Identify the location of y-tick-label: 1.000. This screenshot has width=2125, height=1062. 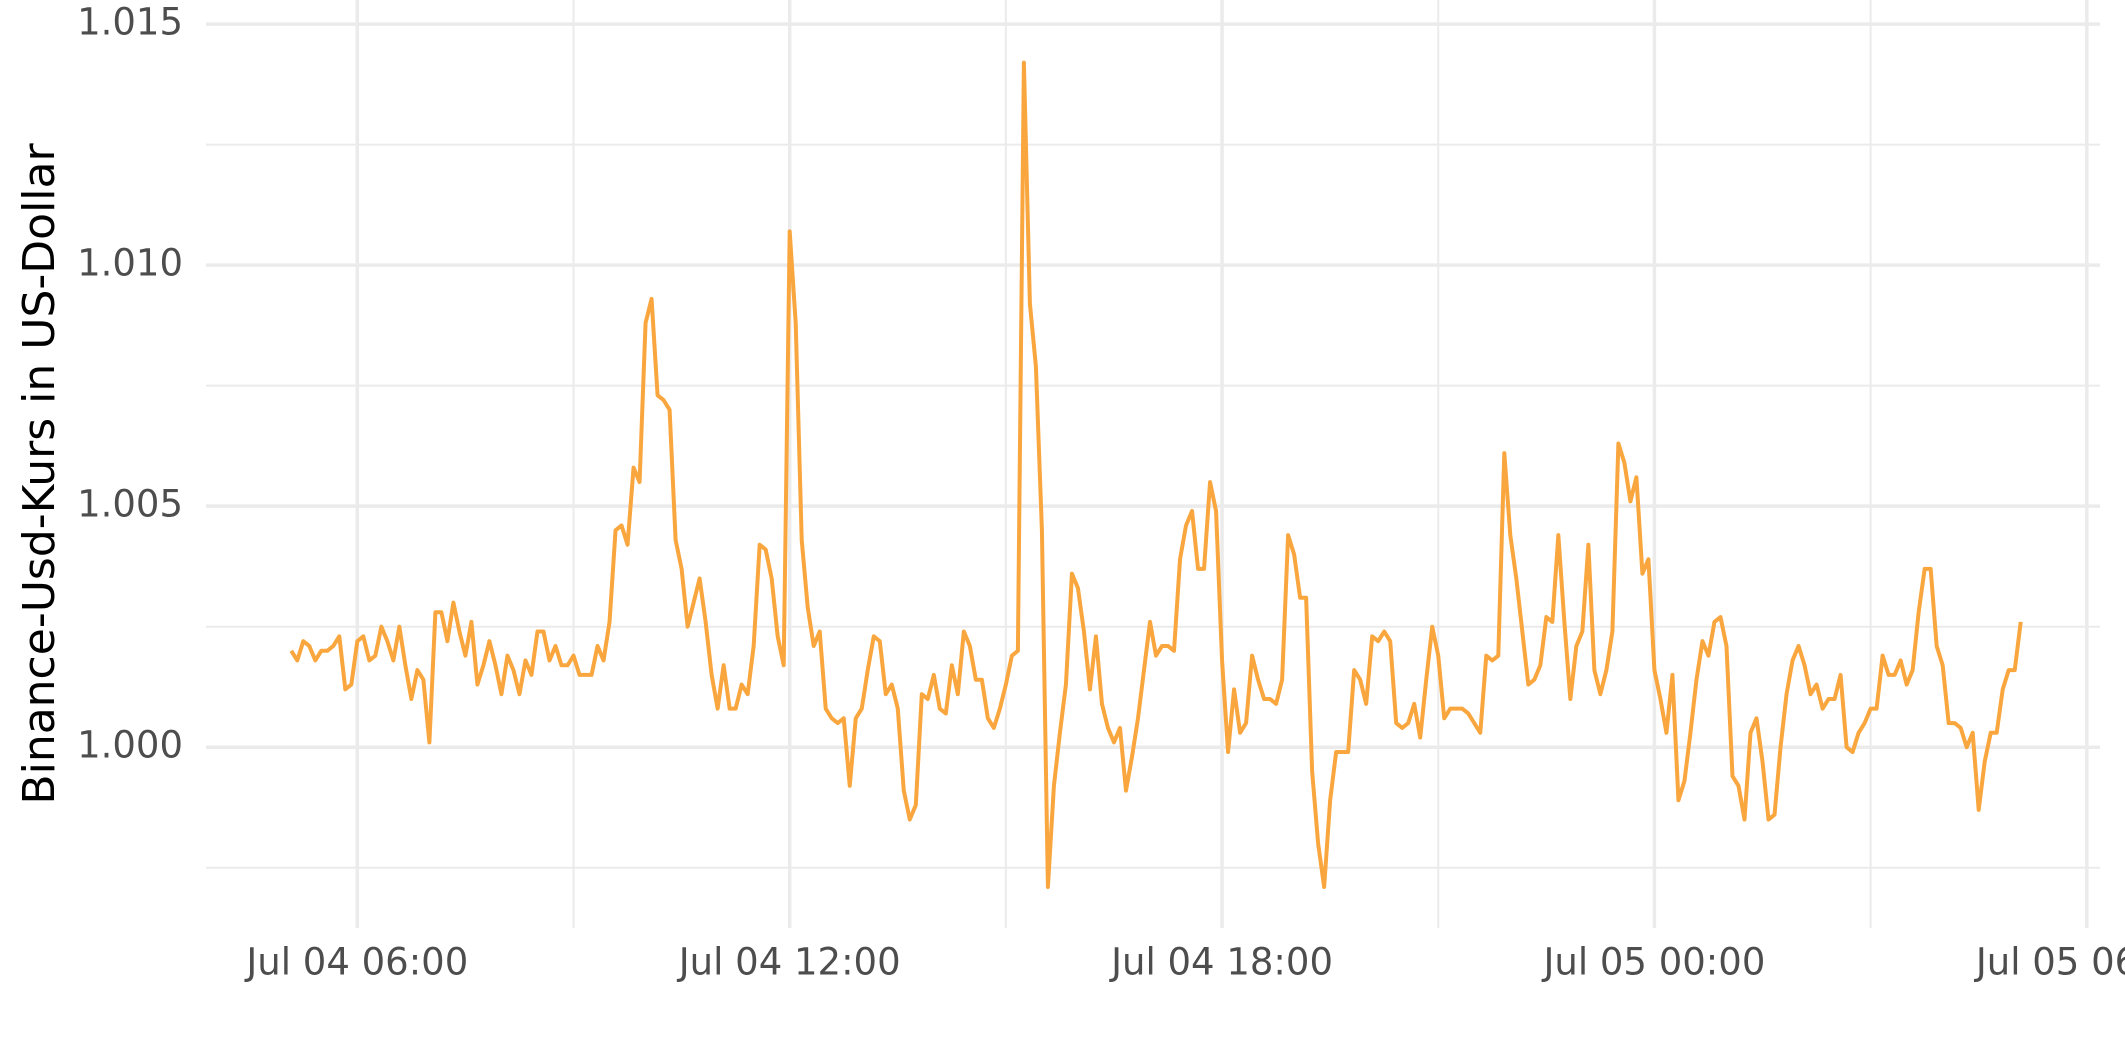
(130, 745).